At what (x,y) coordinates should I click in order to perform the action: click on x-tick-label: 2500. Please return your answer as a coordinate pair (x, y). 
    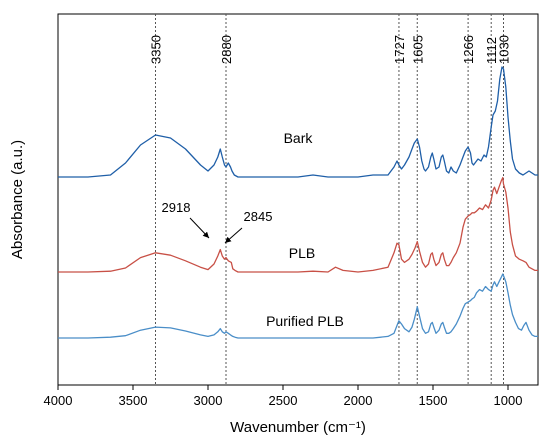
    Looking at the image, I should click on (283, 400).